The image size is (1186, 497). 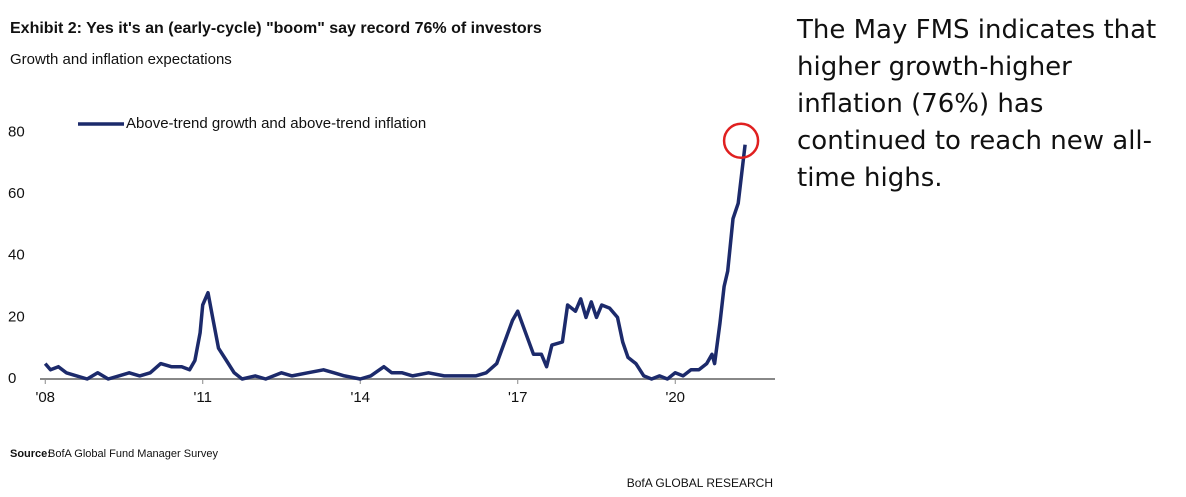 I want to click on y-tick-label: 60, so click(x=16, y=193).